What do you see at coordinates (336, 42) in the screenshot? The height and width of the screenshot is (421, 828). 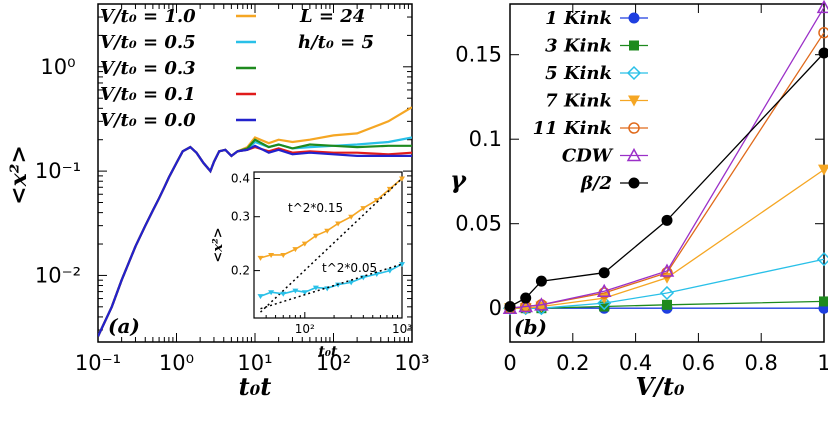 I see `annotation-h: h/t₀ = 5` at bounding box center [336, 42].